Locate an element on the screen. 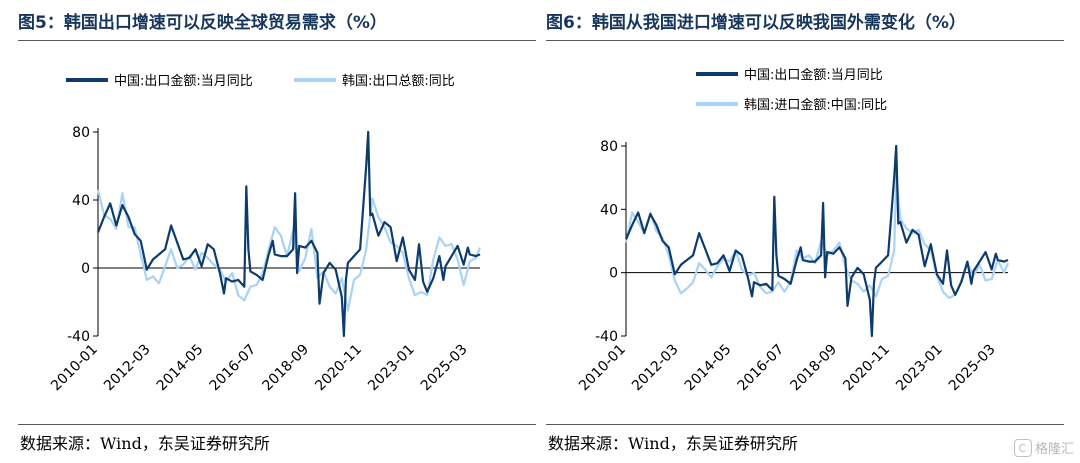 The width and height of the screenshot is (1080, 463). watermark: 格隆汇 is located at coordinates (1043, 447).